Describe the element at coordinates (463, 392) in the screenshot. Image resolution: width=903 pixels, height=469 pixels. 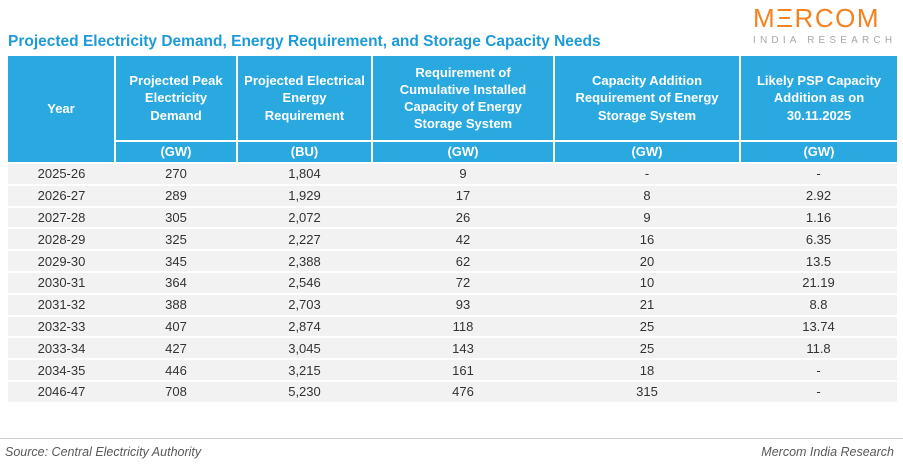
I see `table-cell: 476` at that location.